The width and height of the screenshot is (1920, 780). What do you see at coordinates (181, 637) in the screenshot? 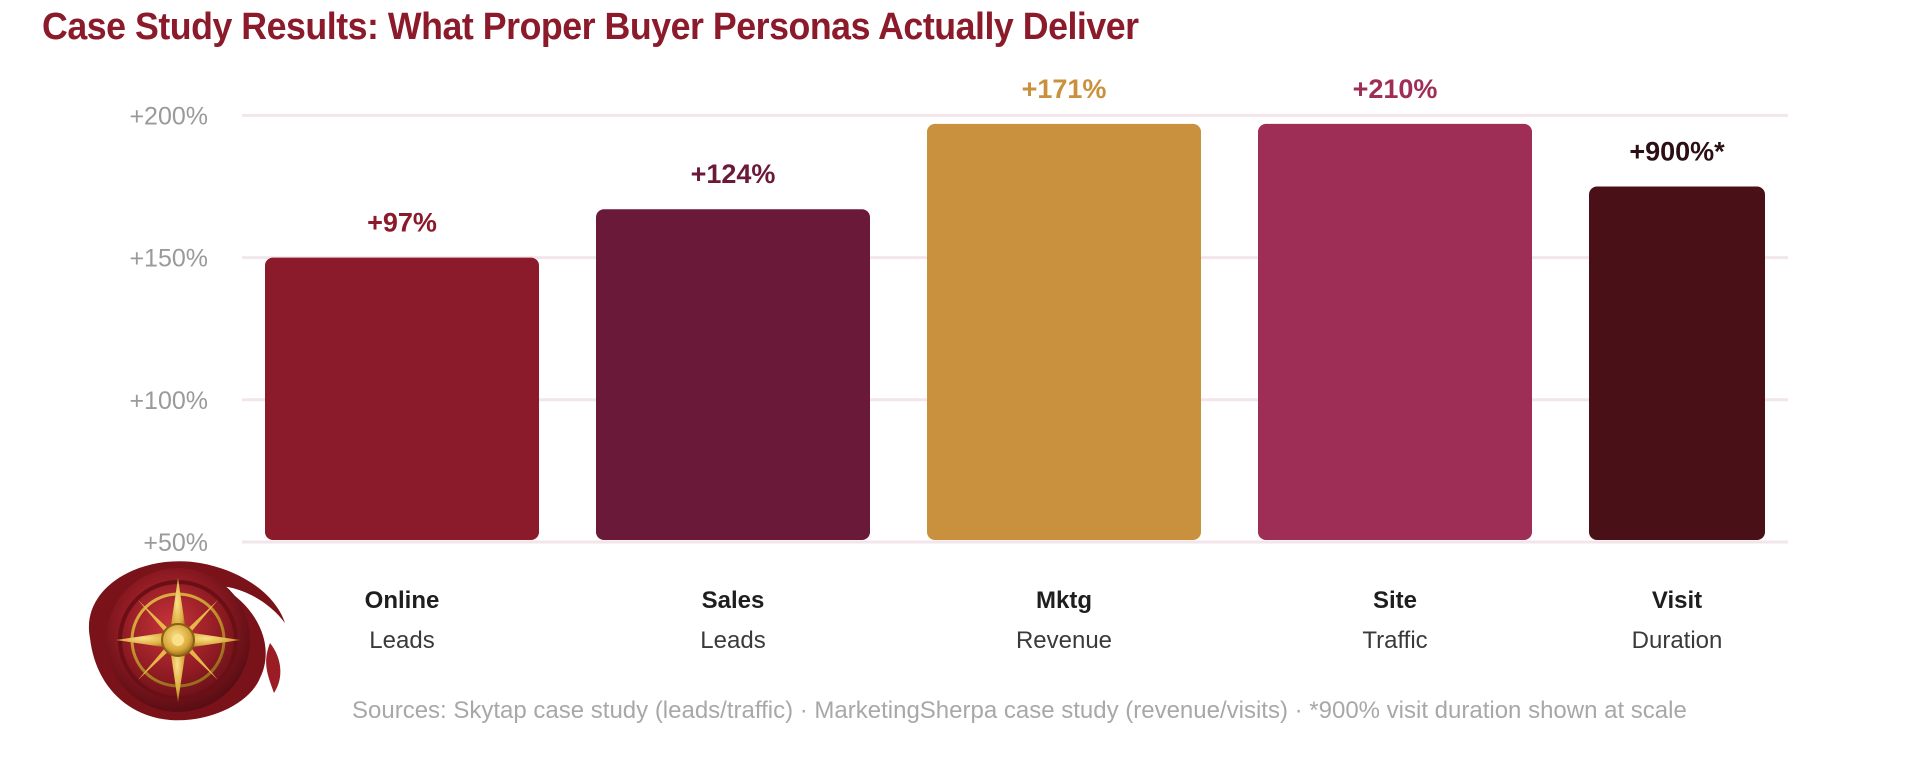
I see `compass-seal-logo` at bounding box center [181, 637].